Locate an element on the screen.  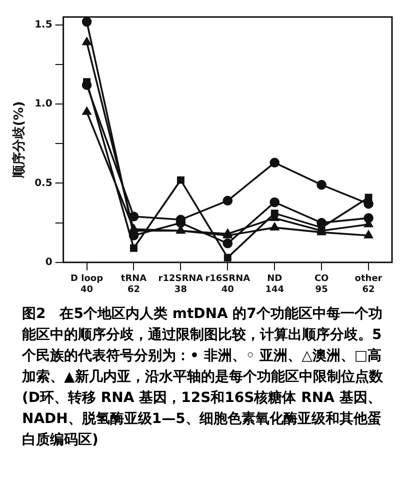
x-tick-label: CO 95 is located at coordinates (322, 284).